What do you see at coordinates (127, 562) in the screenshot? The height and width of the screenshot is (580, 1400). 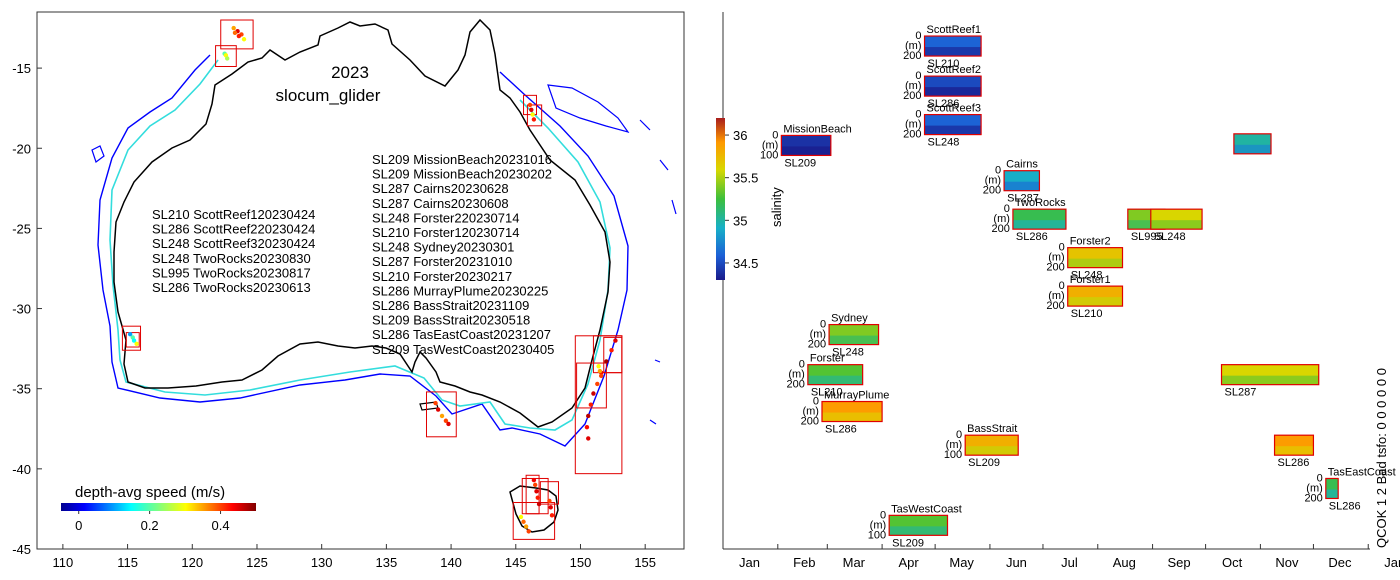 I see `map-x-tick-label: 115` at bounding box center [127, 562].